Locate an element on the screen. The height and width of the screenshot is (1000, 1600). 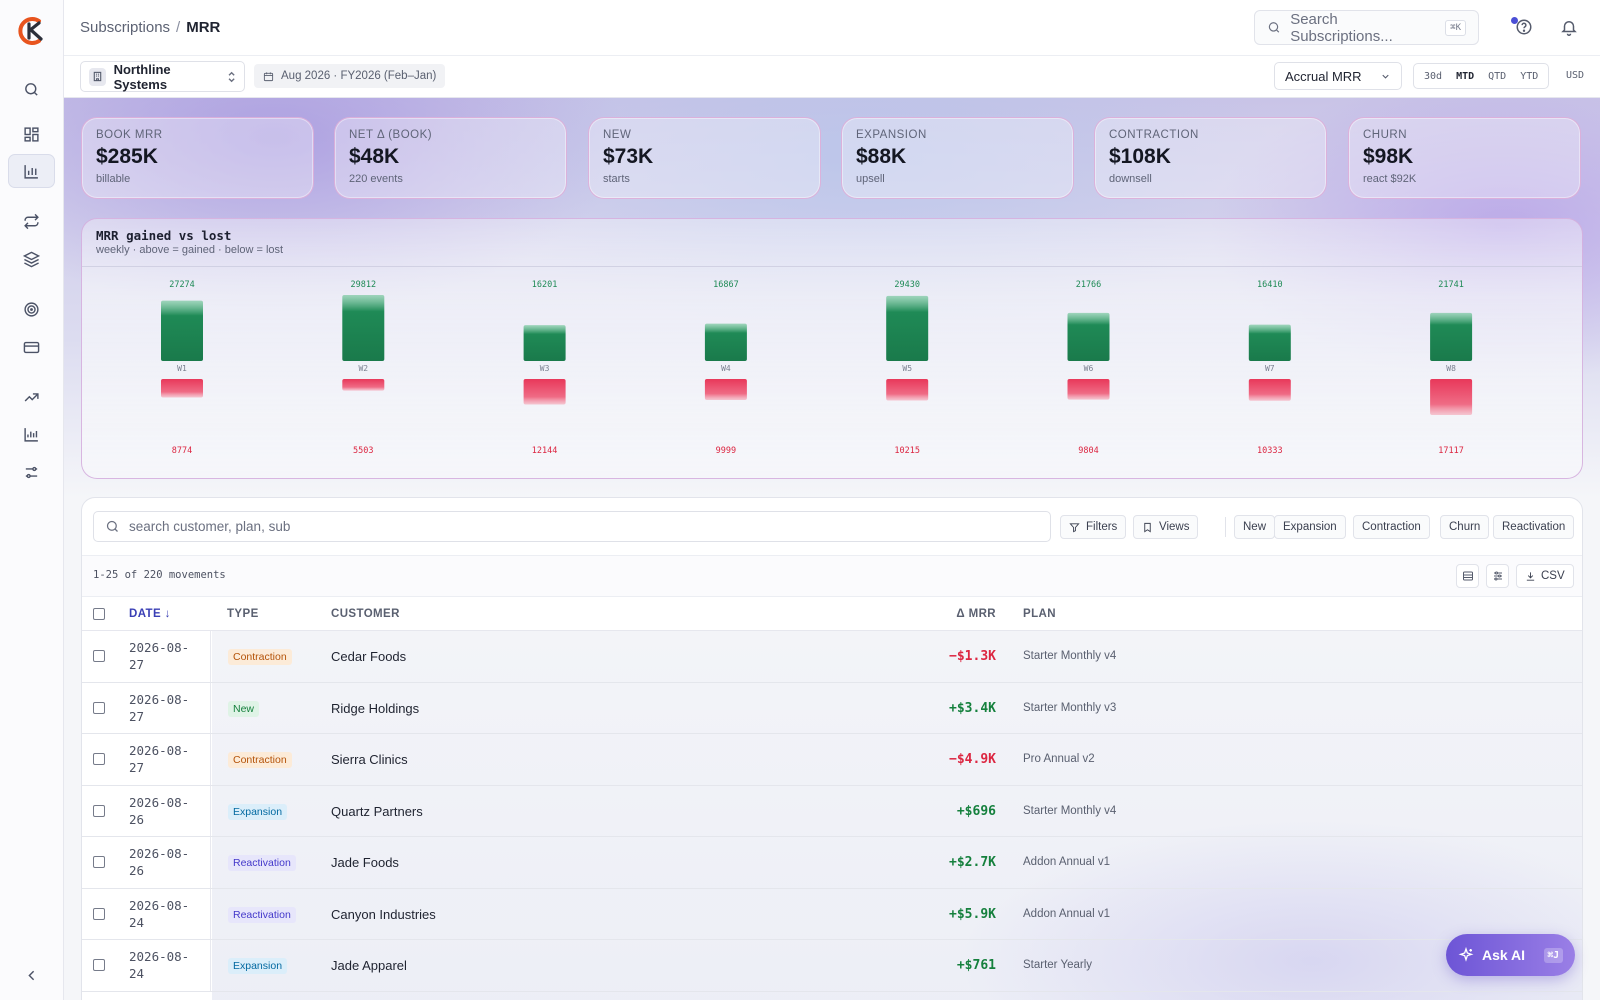
kpi-label: EXPANSION is located at coordinates (891, 135).